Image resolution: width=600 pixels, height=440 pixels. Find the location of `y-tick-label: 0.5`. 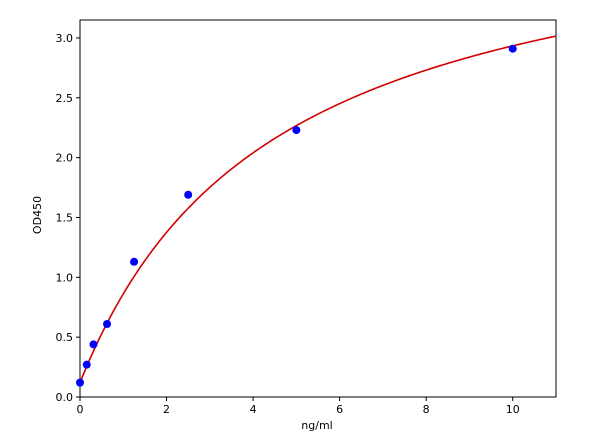

y-tick-label: 0.5 is located at coordinates (65, 337).